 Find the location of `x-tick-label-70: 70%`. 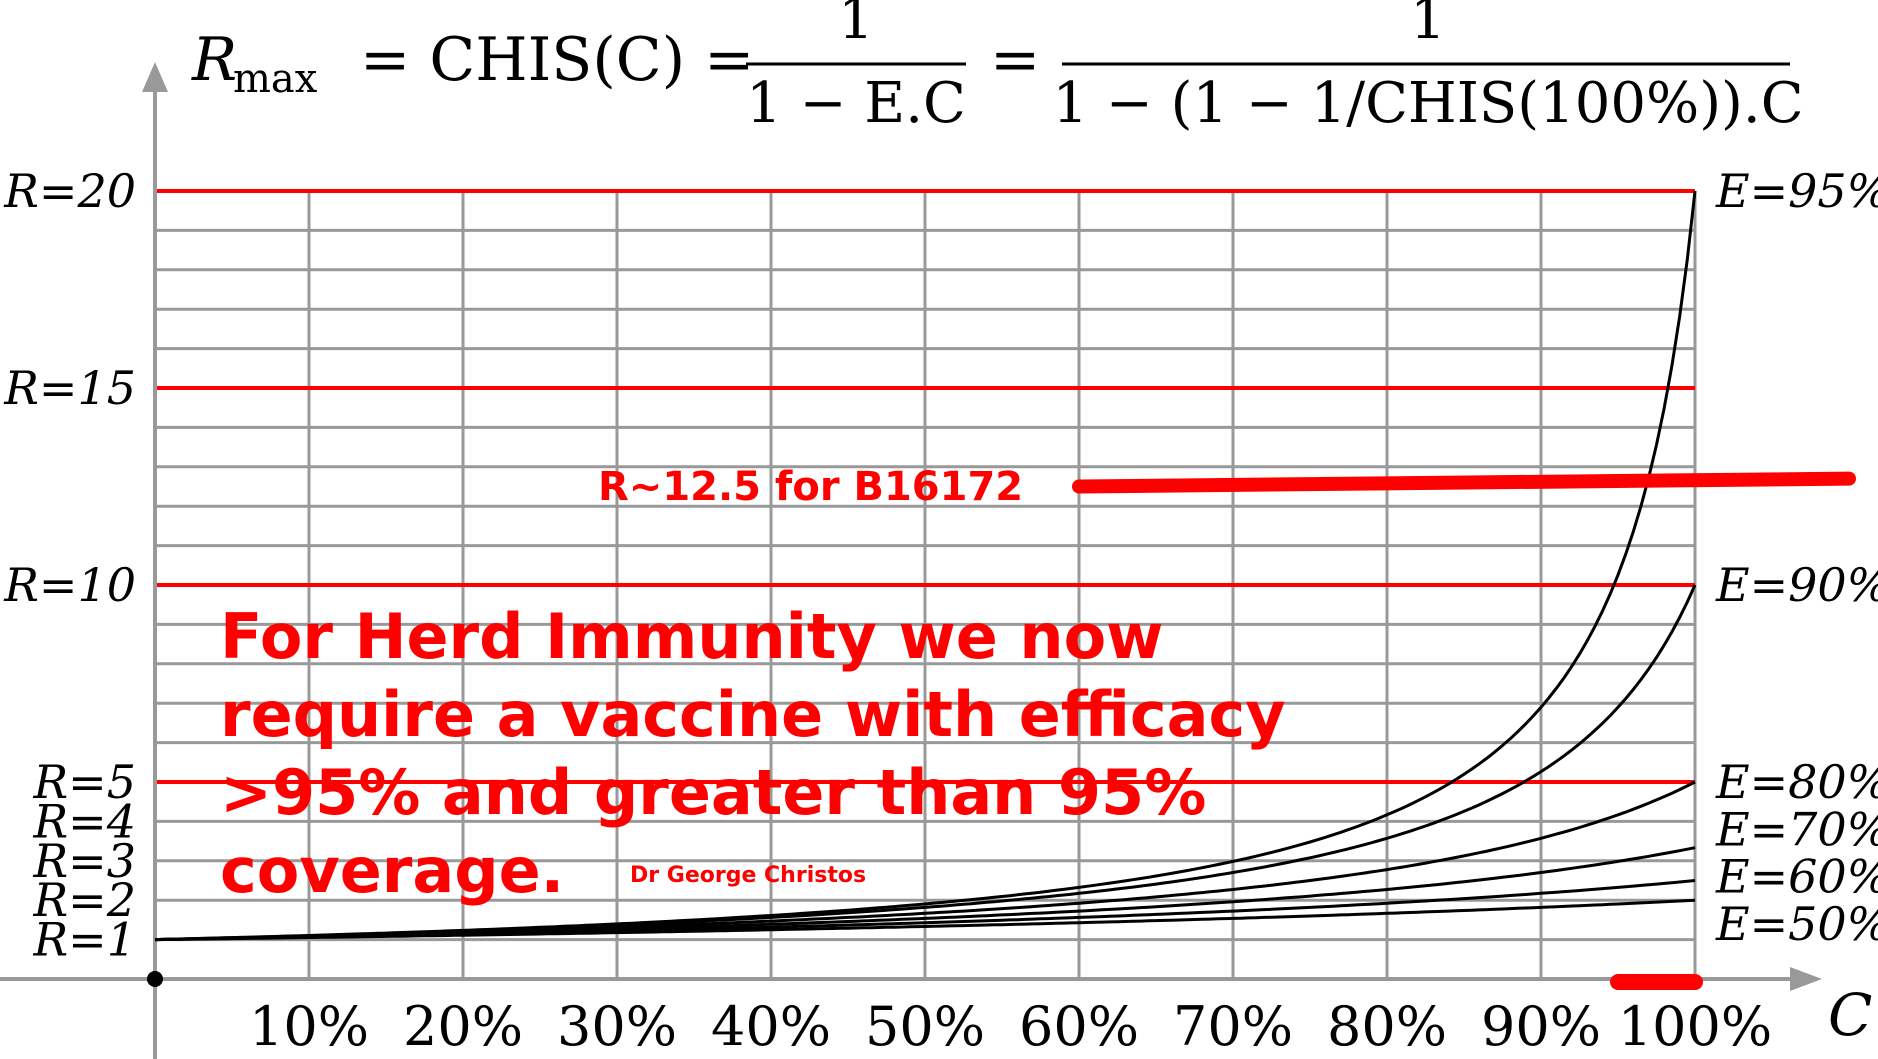

x-tick-label-70: 70% is located at coordinates (1233, 1026).